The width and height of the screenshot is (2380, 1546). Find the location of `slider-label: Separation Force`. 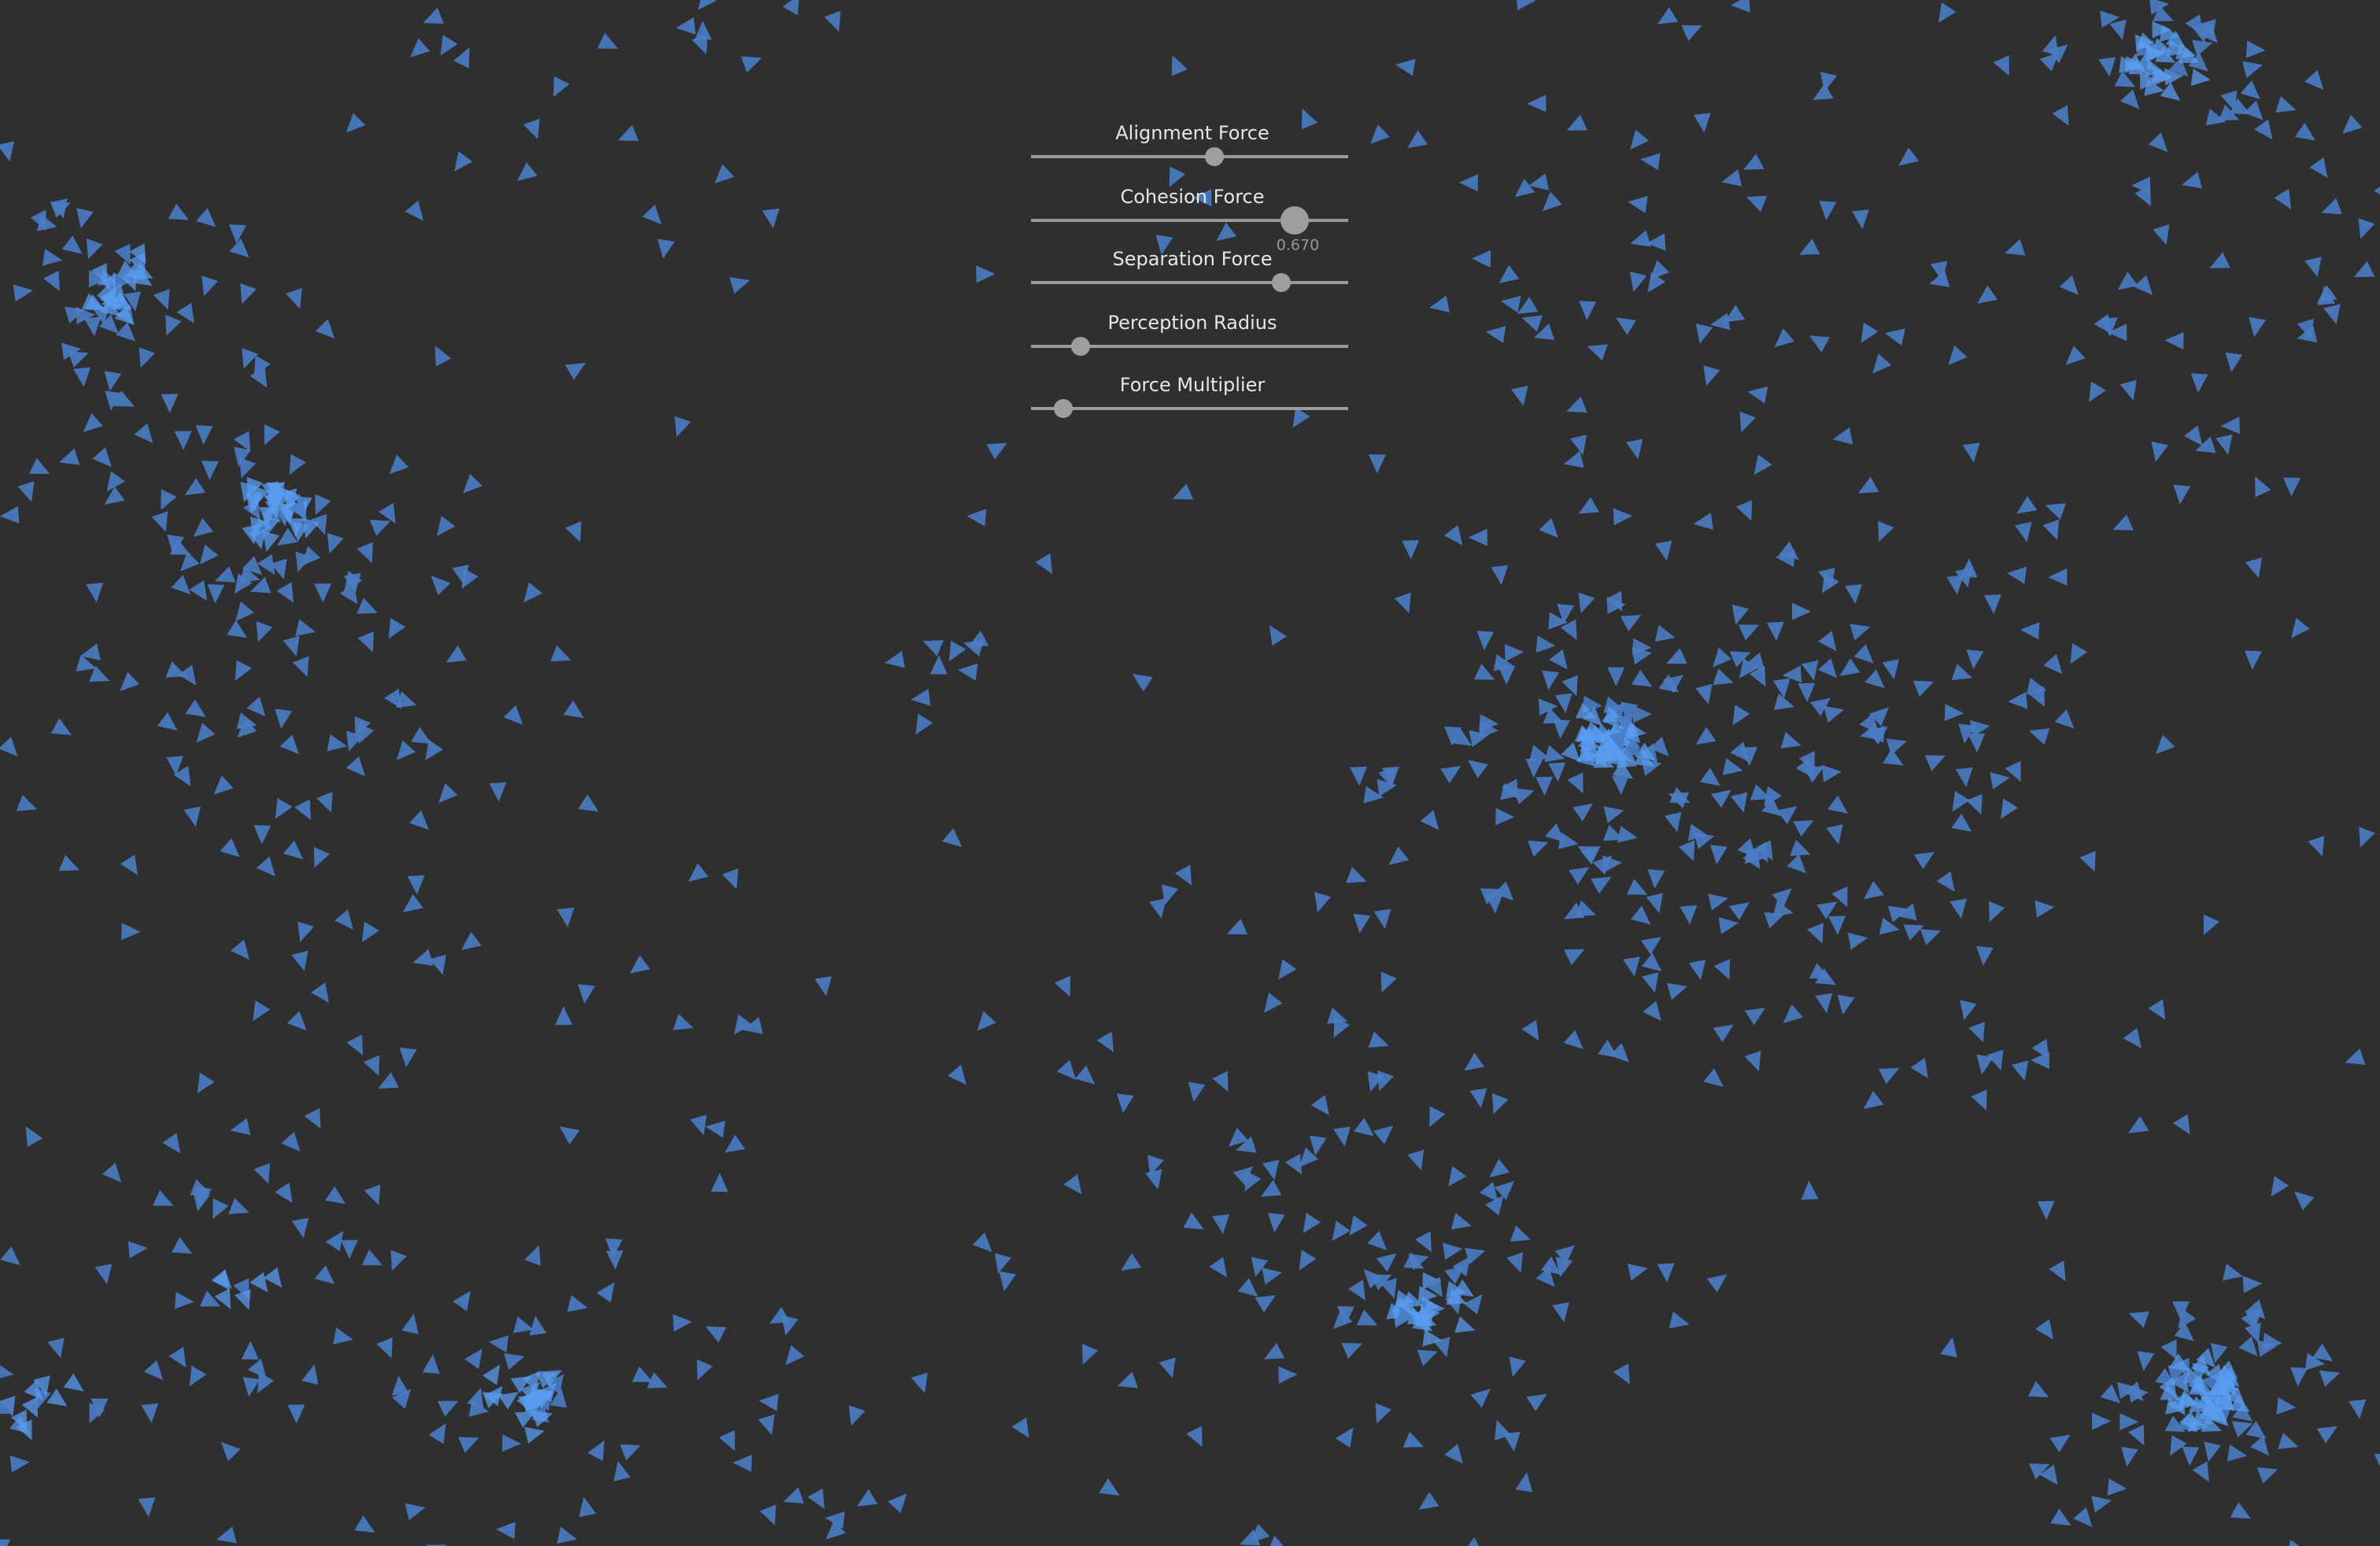

slider-label: Separation Force is located at coordinates (1192, 259).